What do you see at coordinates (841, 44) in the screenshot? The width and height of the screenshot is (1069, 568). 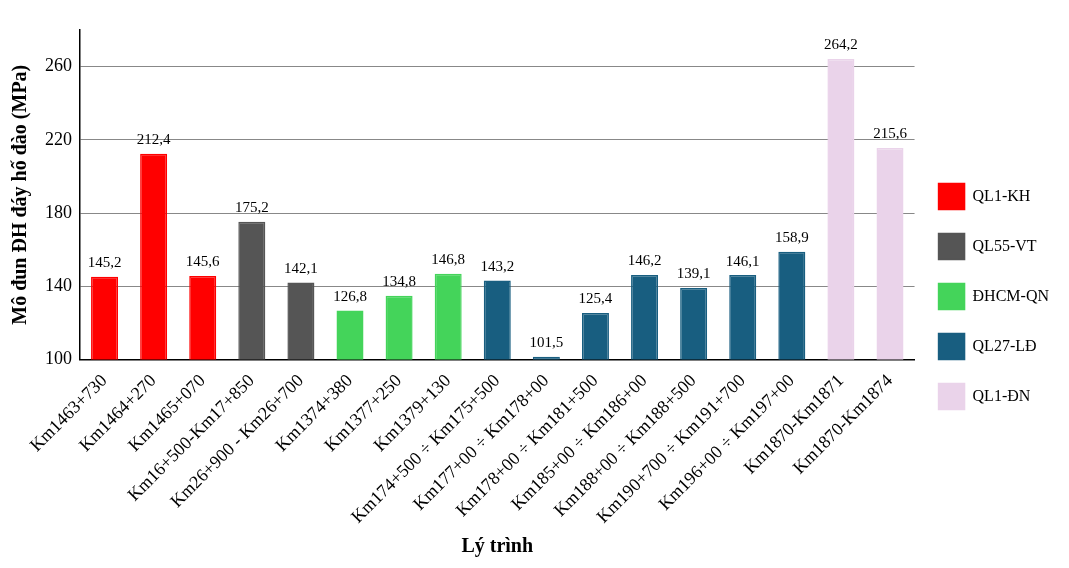 I see `data-label: 264,2` at bounding box center [841, 44].